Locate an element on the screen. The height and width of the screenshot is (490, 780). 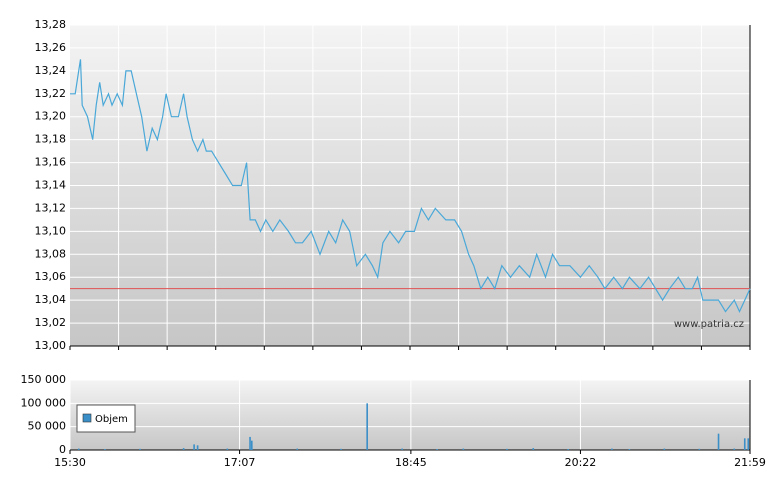
y-tick-label: 13,00 is located at coordinates (51, 345).